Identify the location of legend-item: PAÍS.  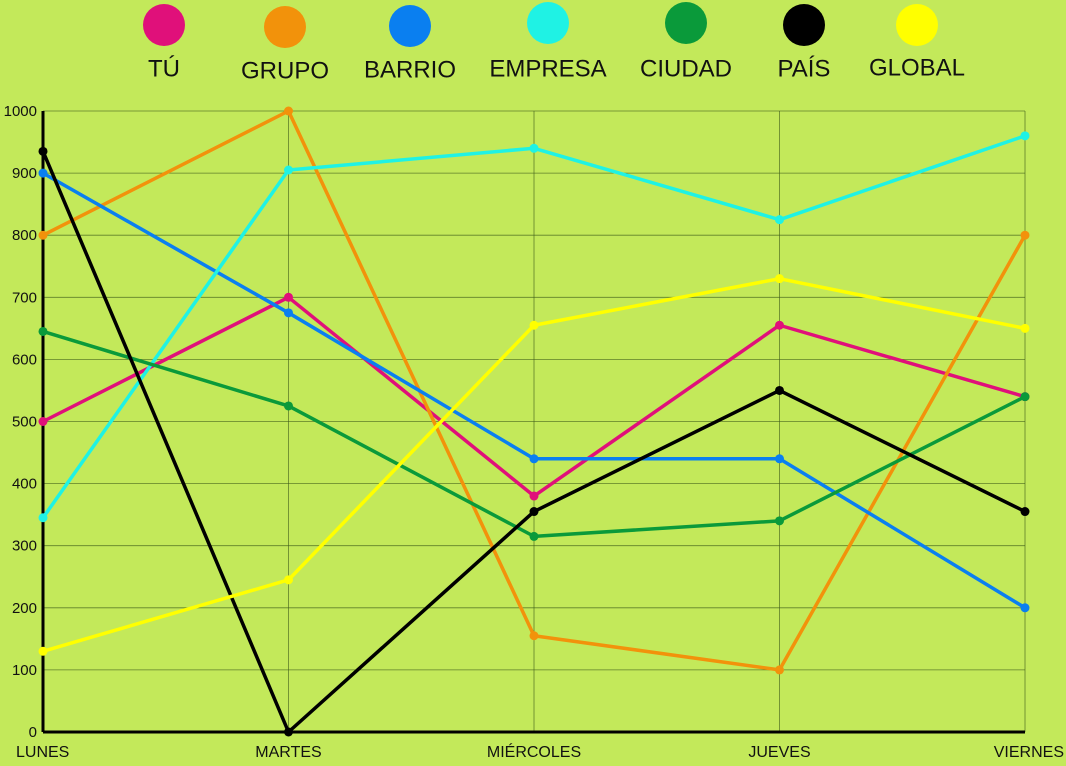
(804, 43).